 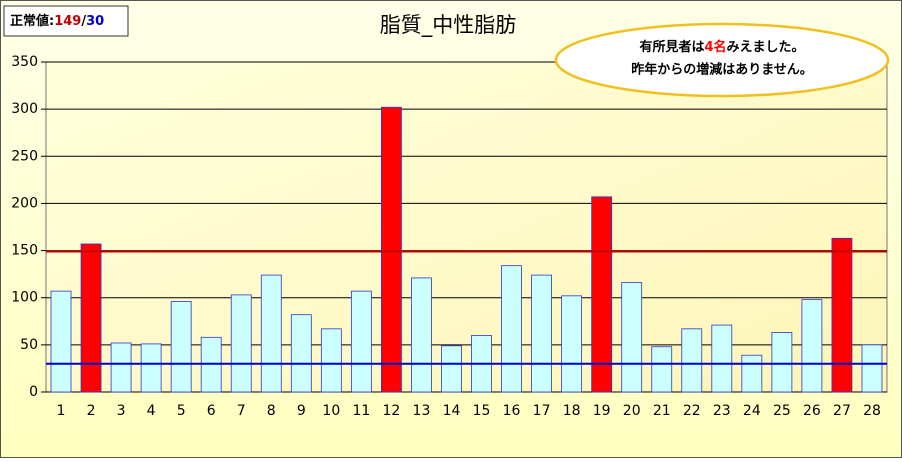 What do you see at coordinates (121, 411) in the screenshot?
I see `x-tick-label: 3` at bounding box center [121, 411].